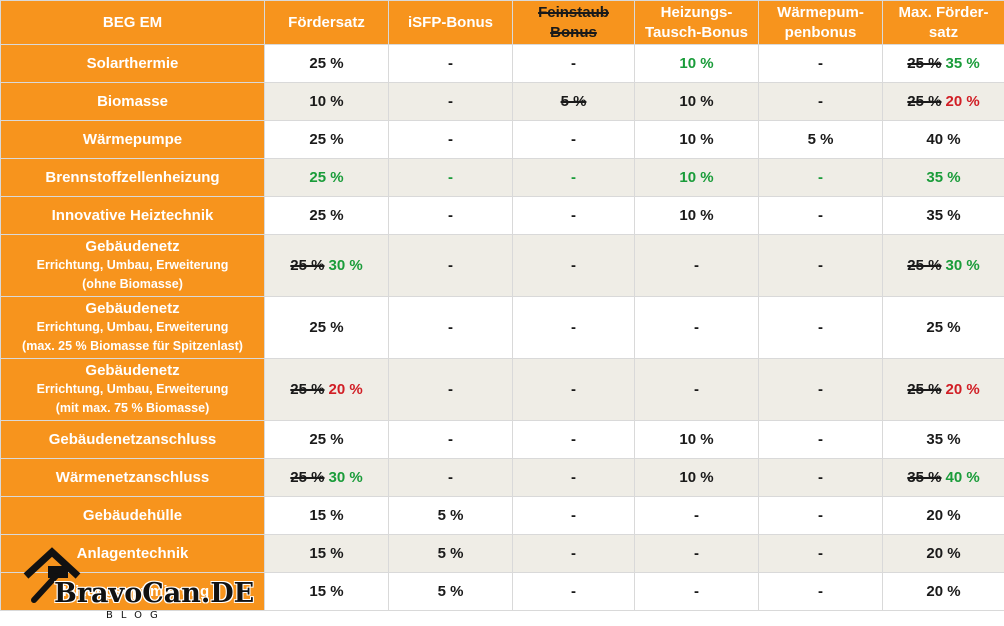 The width and height of the screenshot is (1004, 626). I want to click on row-label: Solarthermie, so click(132, 63).